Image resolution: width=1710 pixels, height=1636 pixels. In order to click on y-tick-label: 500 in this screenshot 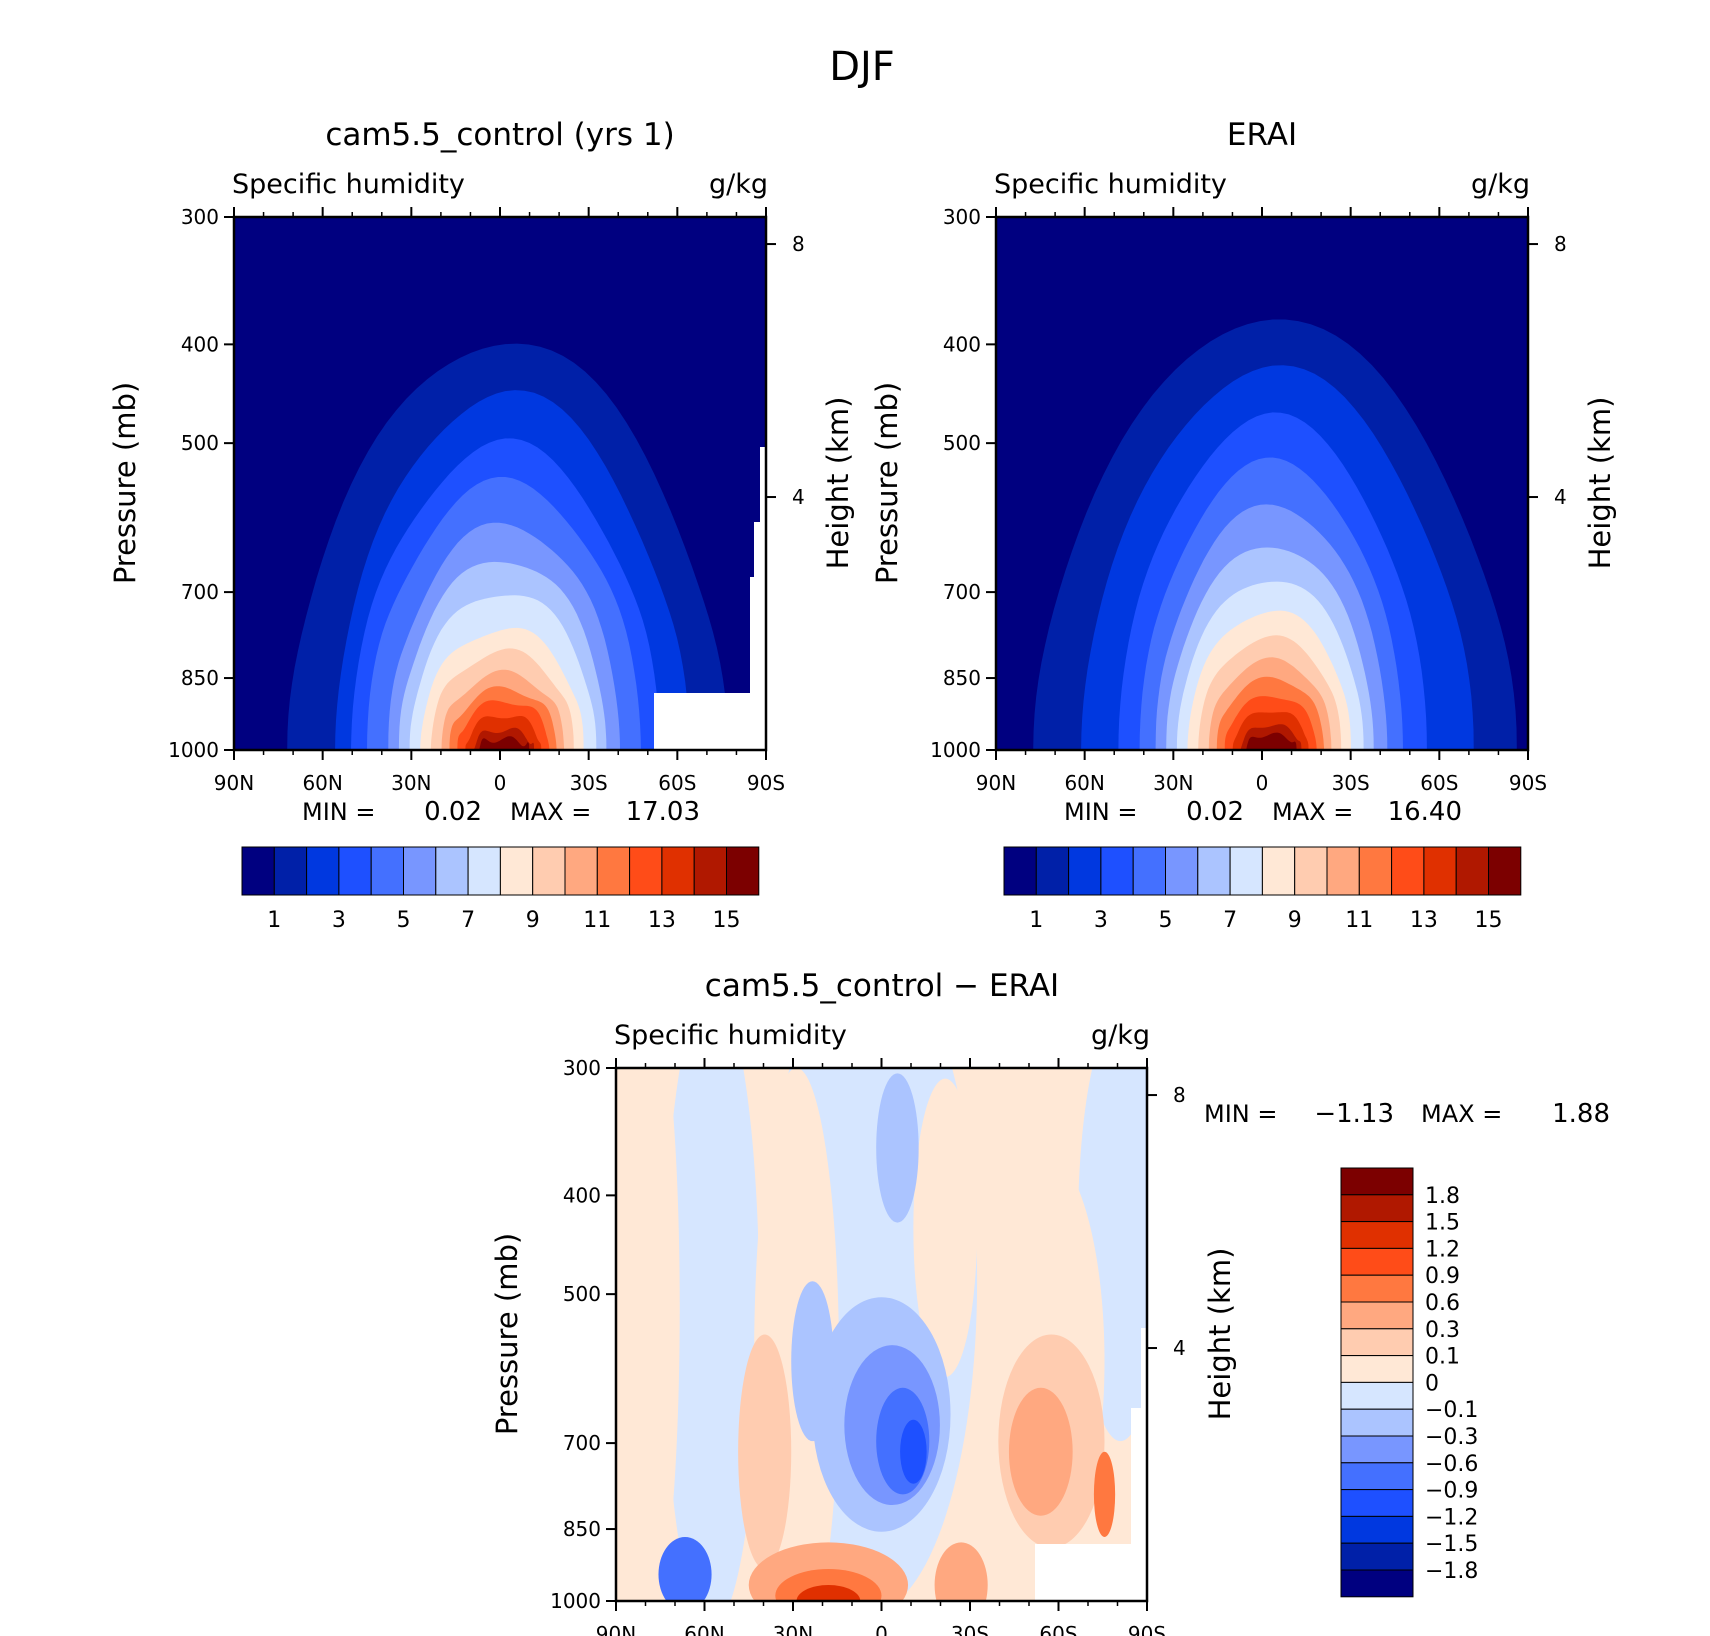, I will do `click(200, 443)`.